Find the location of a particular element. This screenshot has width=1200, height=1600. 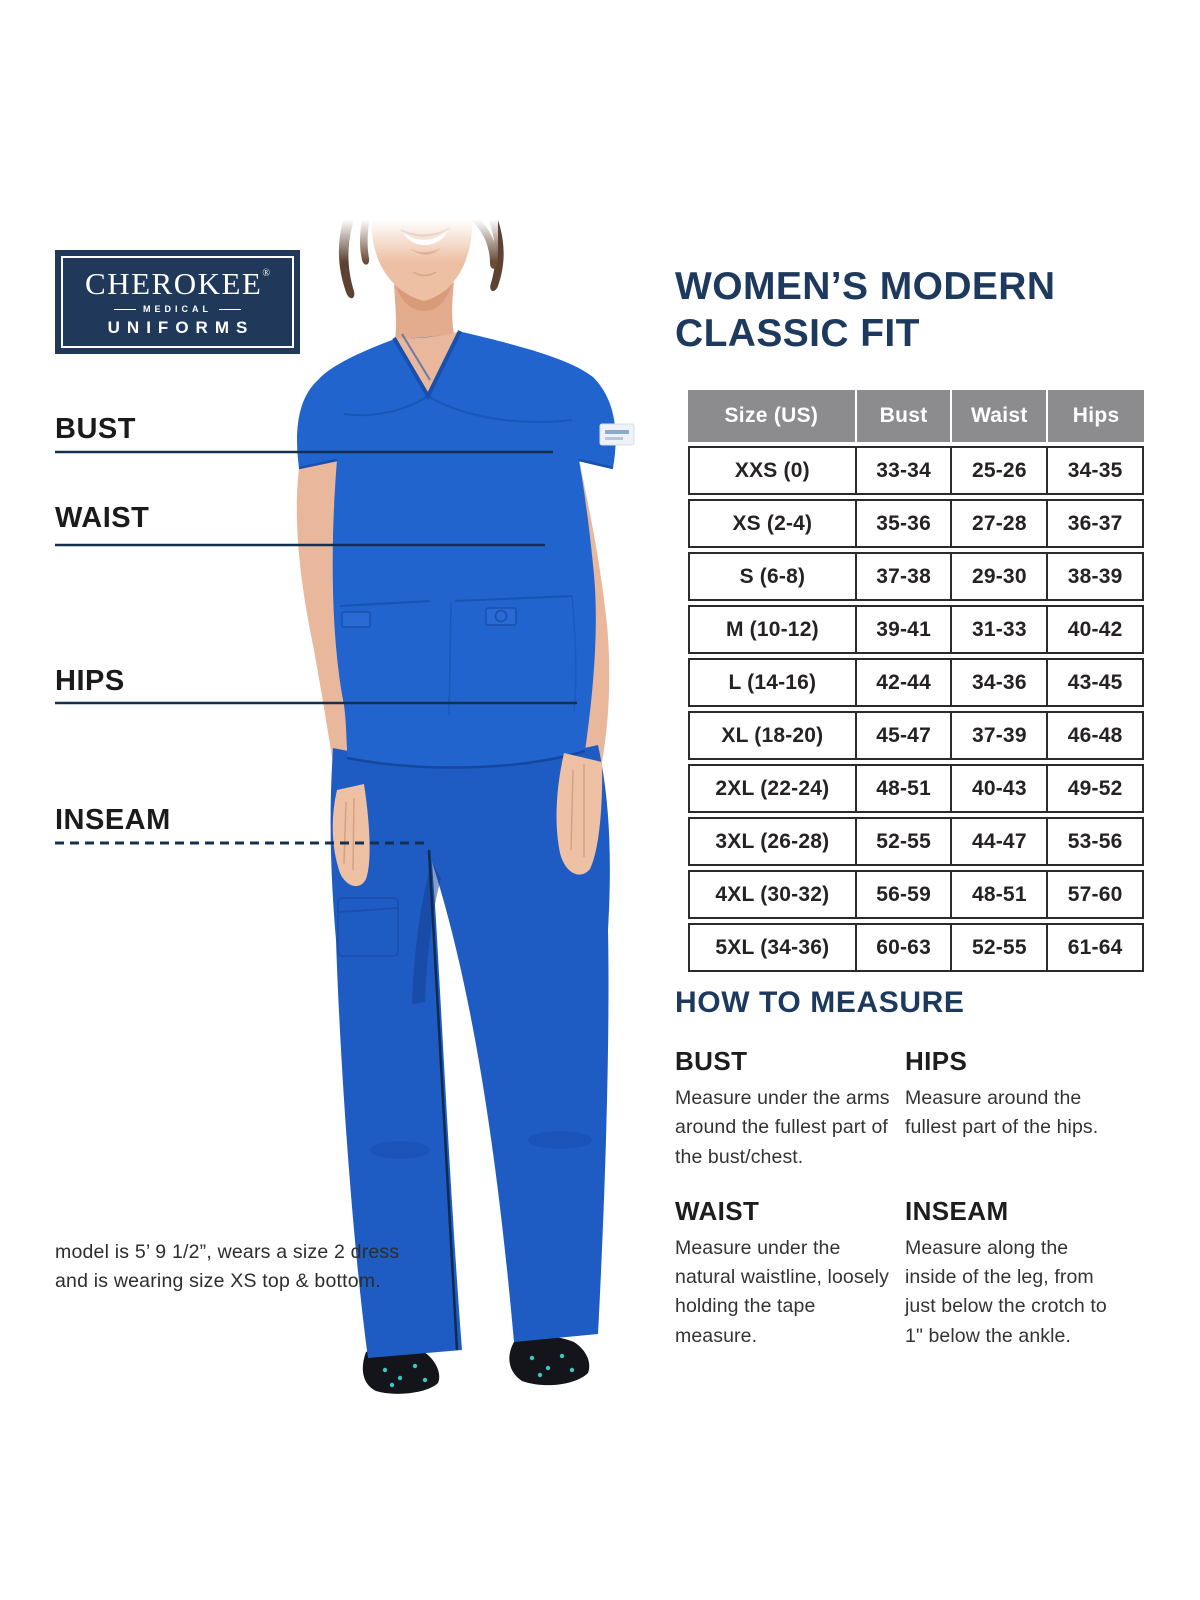

table-row: L (14-16) 42-44 34-36 43-45 is located at coordinates (916, 682).